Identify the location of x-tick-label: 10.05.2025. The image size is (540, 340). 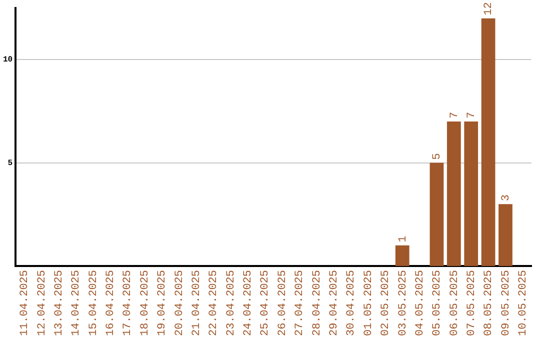
(524, 303).